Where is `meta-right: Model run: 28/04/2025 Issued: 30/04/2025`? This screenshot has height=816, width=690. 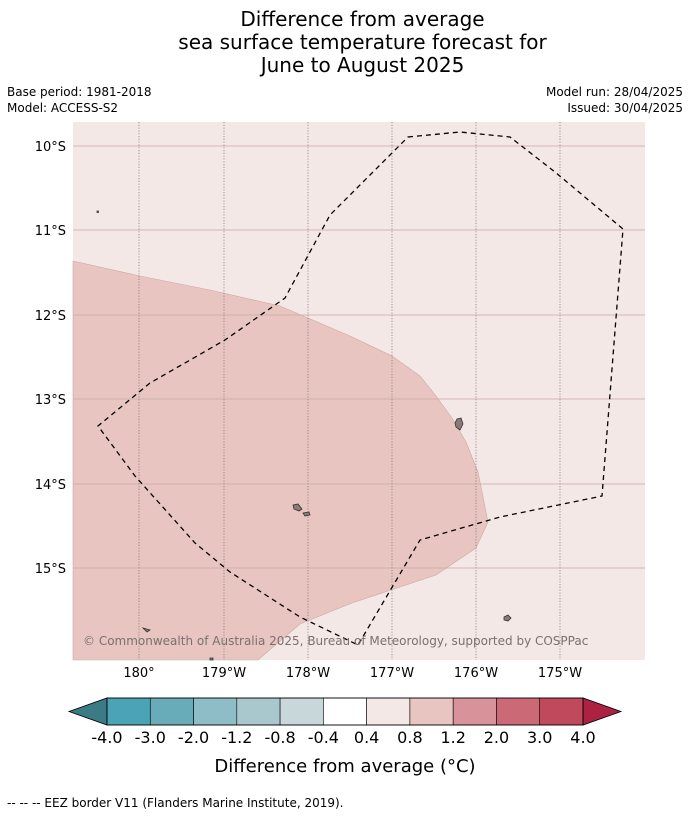
meta-right: Model run: 28/04/2025 Issued: 30/04/2025 is located at coordinates (614, 100).